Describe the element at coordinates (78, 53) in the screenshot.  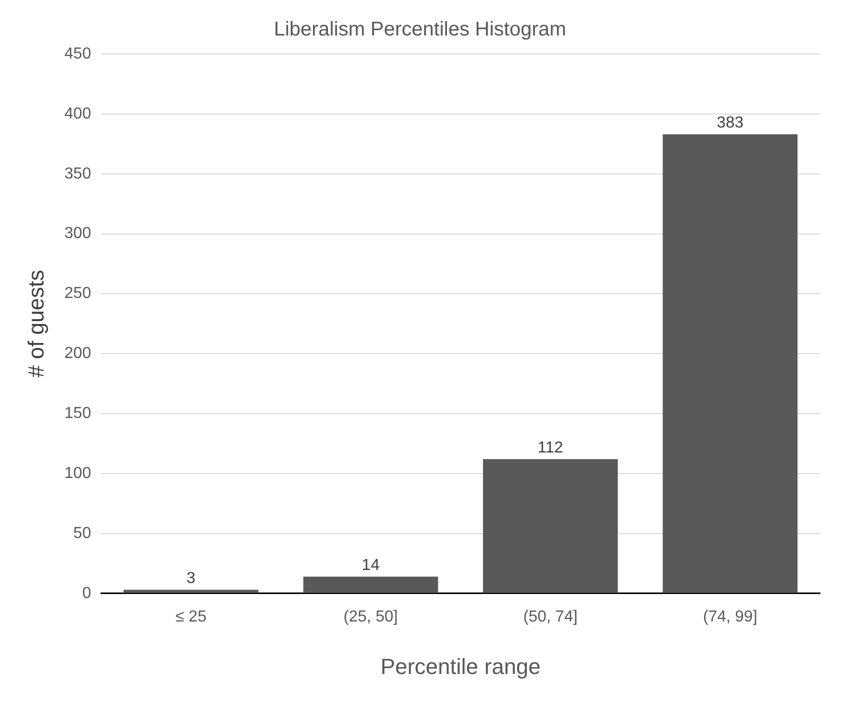
I see `y-tick-label: 450` at that location.